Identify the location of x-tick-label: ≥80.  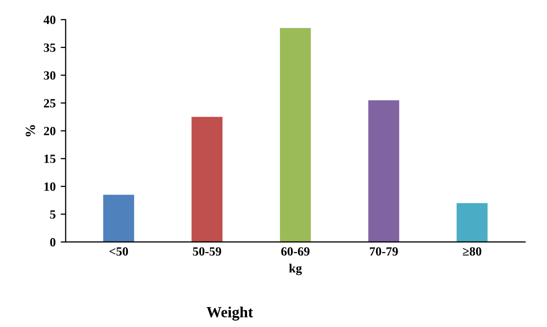
(472, 251).